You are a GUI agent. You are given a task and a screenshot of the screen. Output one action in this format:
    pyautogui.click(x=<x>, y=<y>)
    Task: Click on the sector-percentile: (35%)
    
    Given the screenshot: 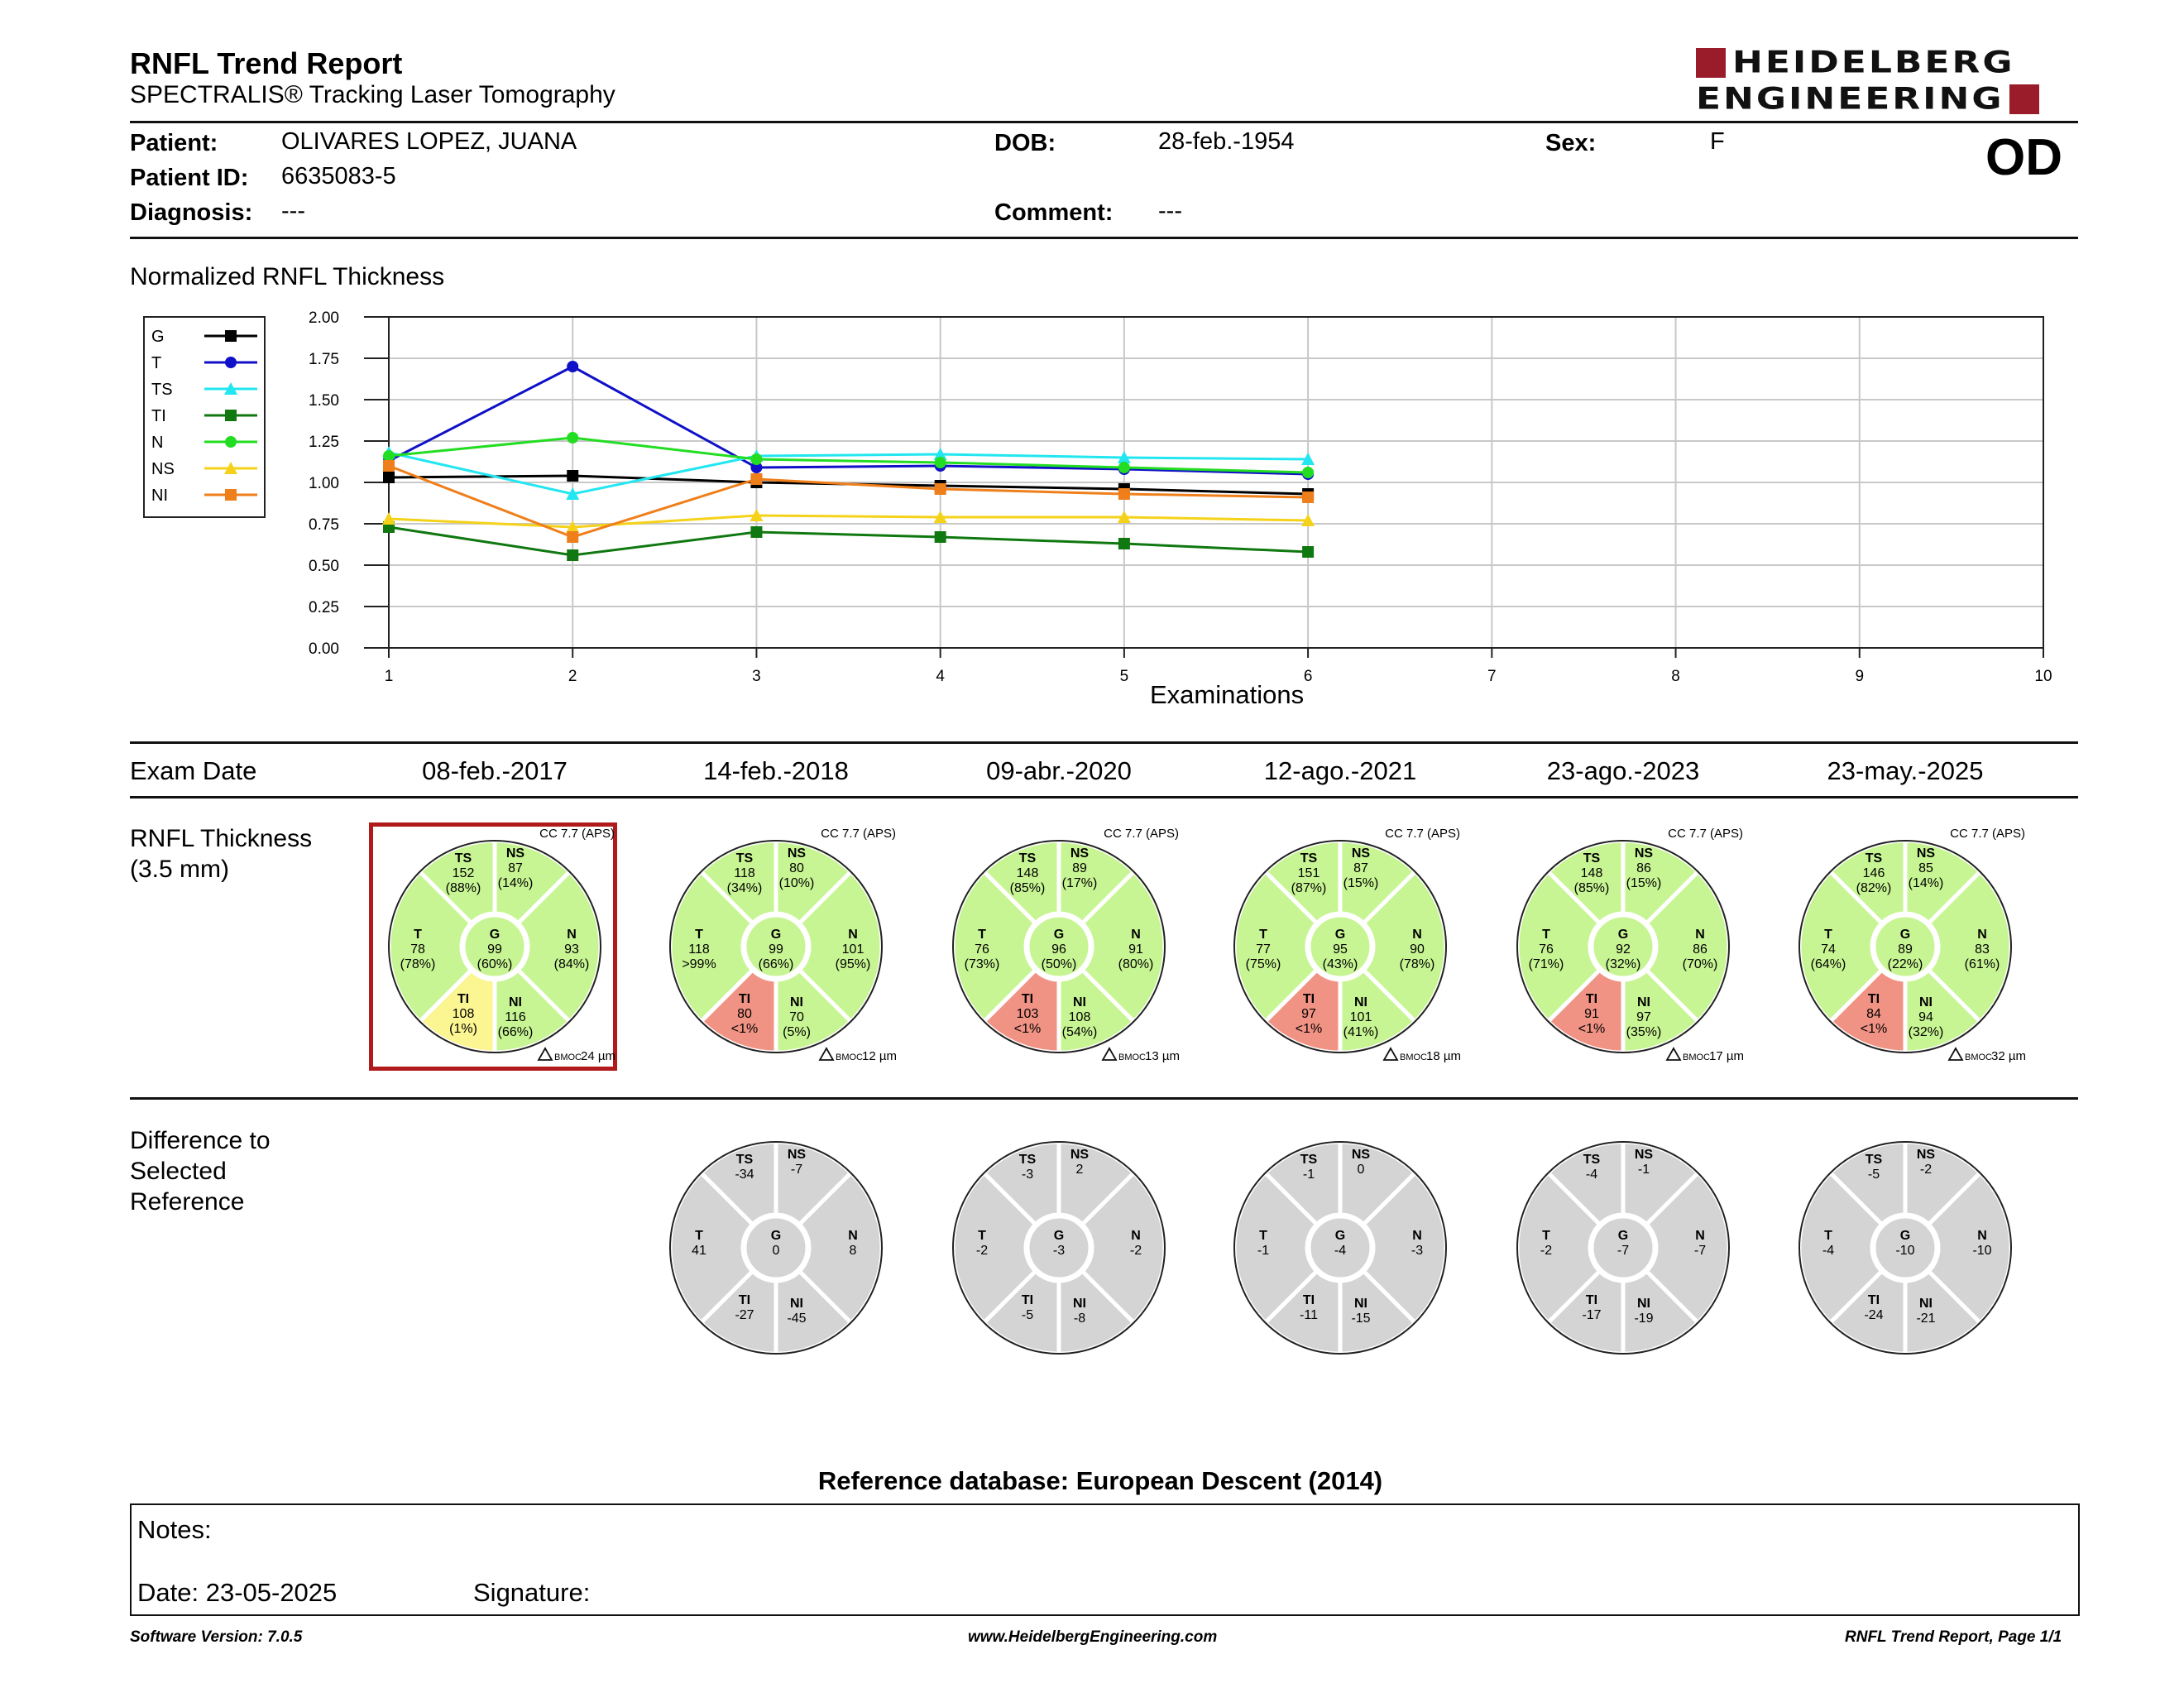 What is the action you would take?
    pyautogui.click(x=1644, y=1032)
    